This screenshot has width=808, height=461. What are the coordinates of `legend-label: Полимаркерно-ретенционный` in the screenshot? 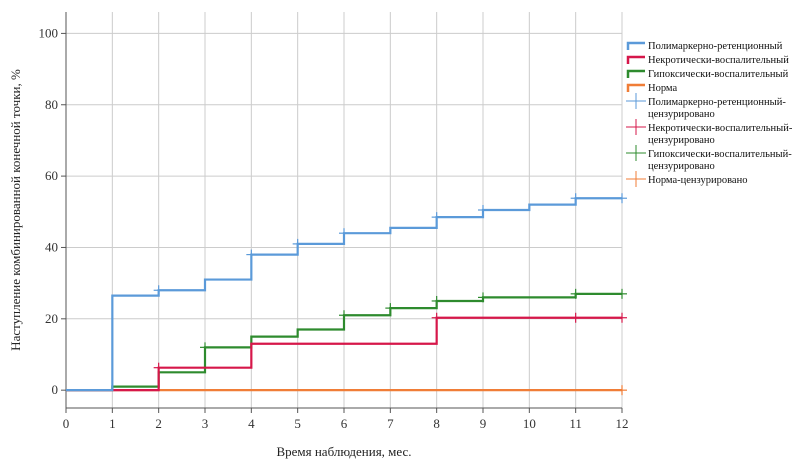 It's located at (715, 46).